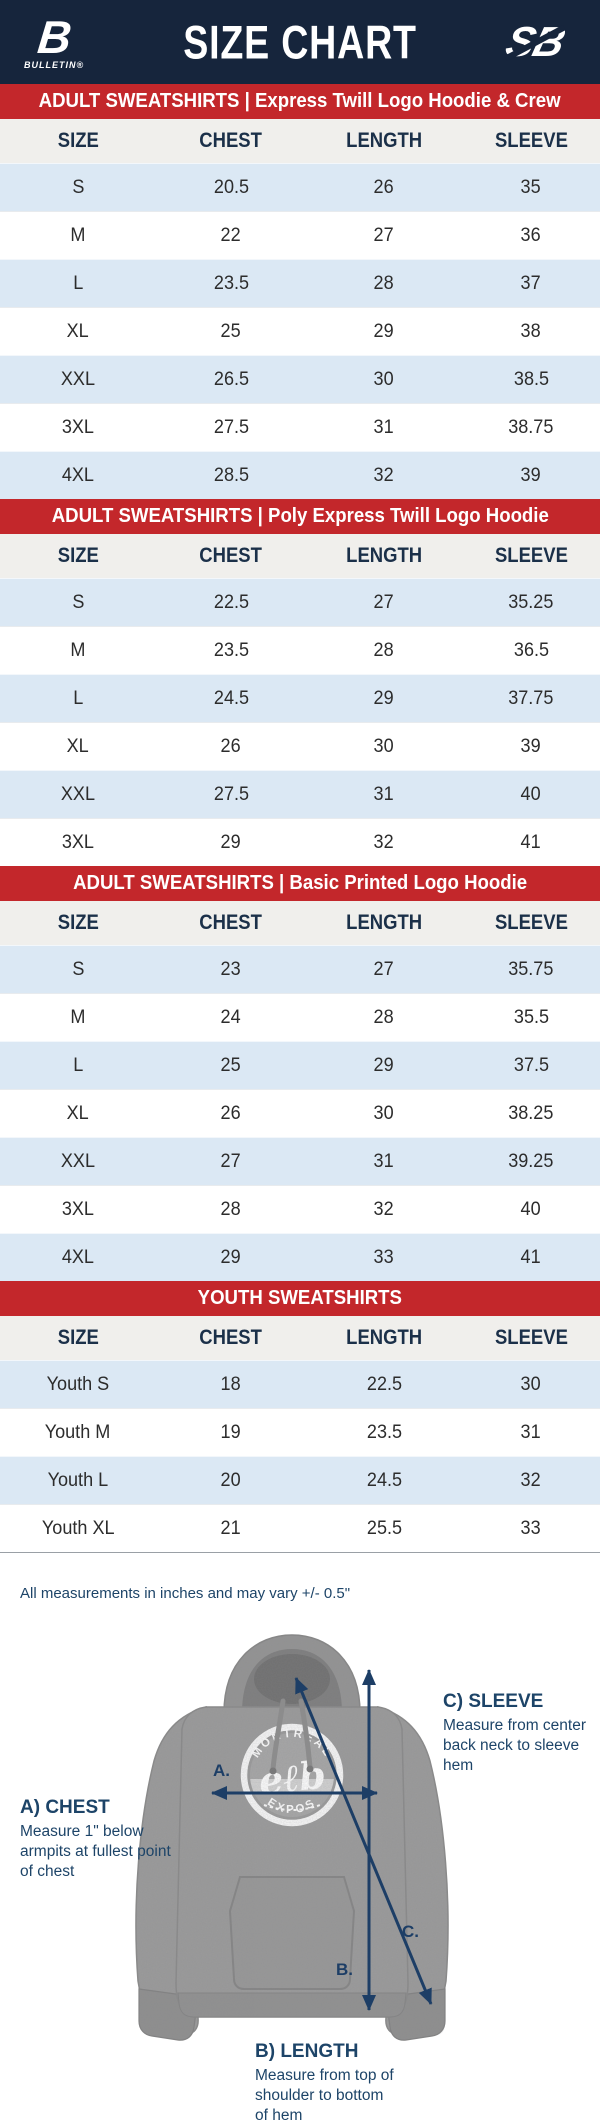 The image size is (600, 2125). I want to click on cell-value: 21, so click(231, 1528).